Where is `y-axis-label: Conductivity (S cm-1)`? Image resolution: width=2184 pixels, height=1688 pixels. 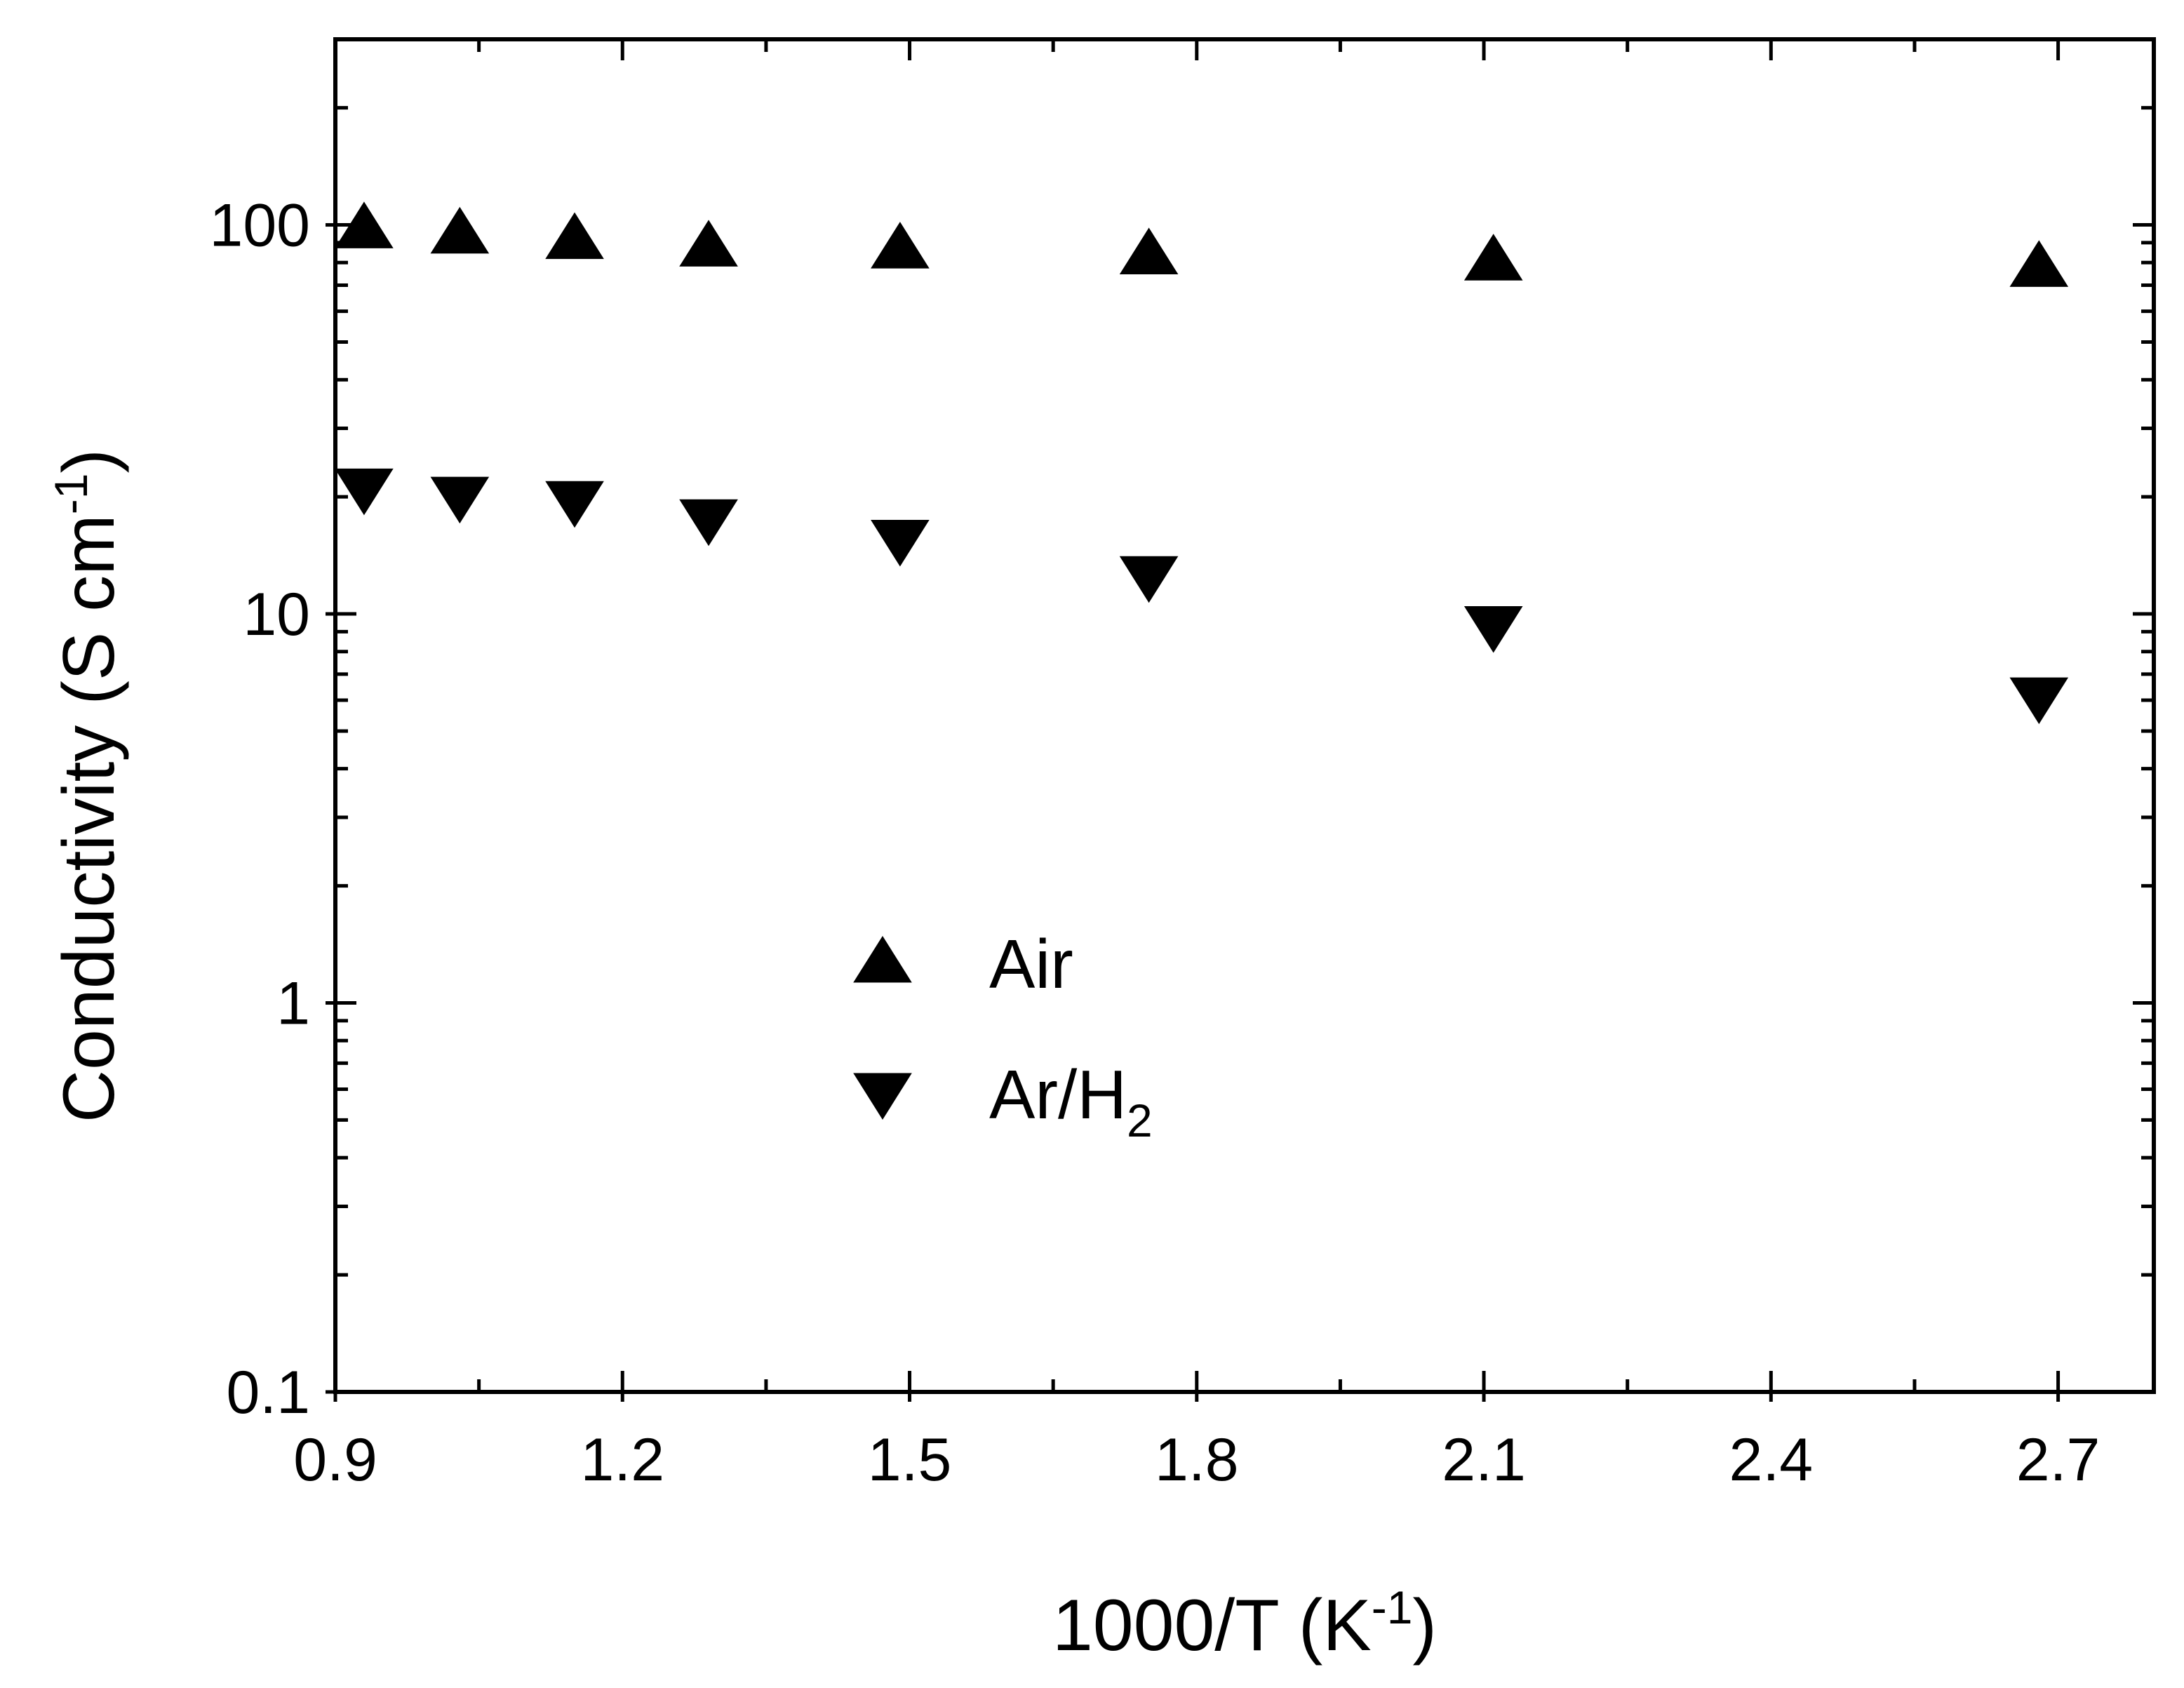 y-axis-label: Conductivity (S cm-1) is located at coordinates (87, 786).